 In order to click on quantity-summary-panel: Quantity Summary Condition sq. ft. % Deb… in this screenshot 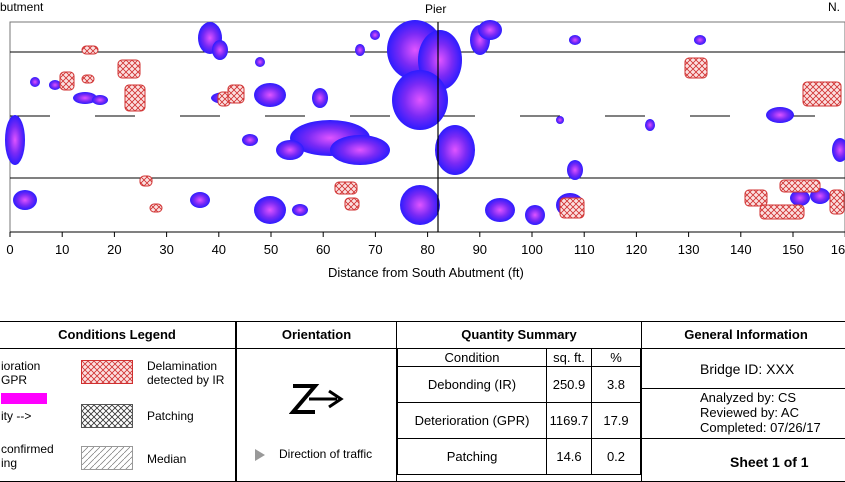, I will do `click(519, 401)`.